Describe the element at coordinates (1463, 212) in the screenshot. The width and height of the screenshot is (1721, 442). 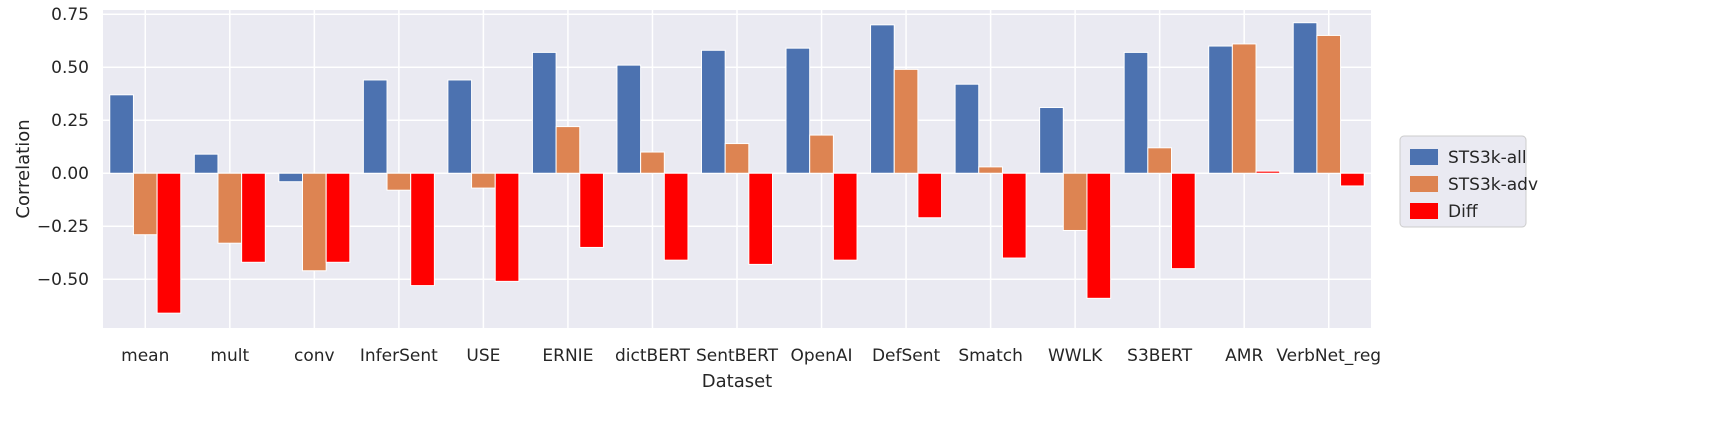
I see `legend-label: Diff` at that location.